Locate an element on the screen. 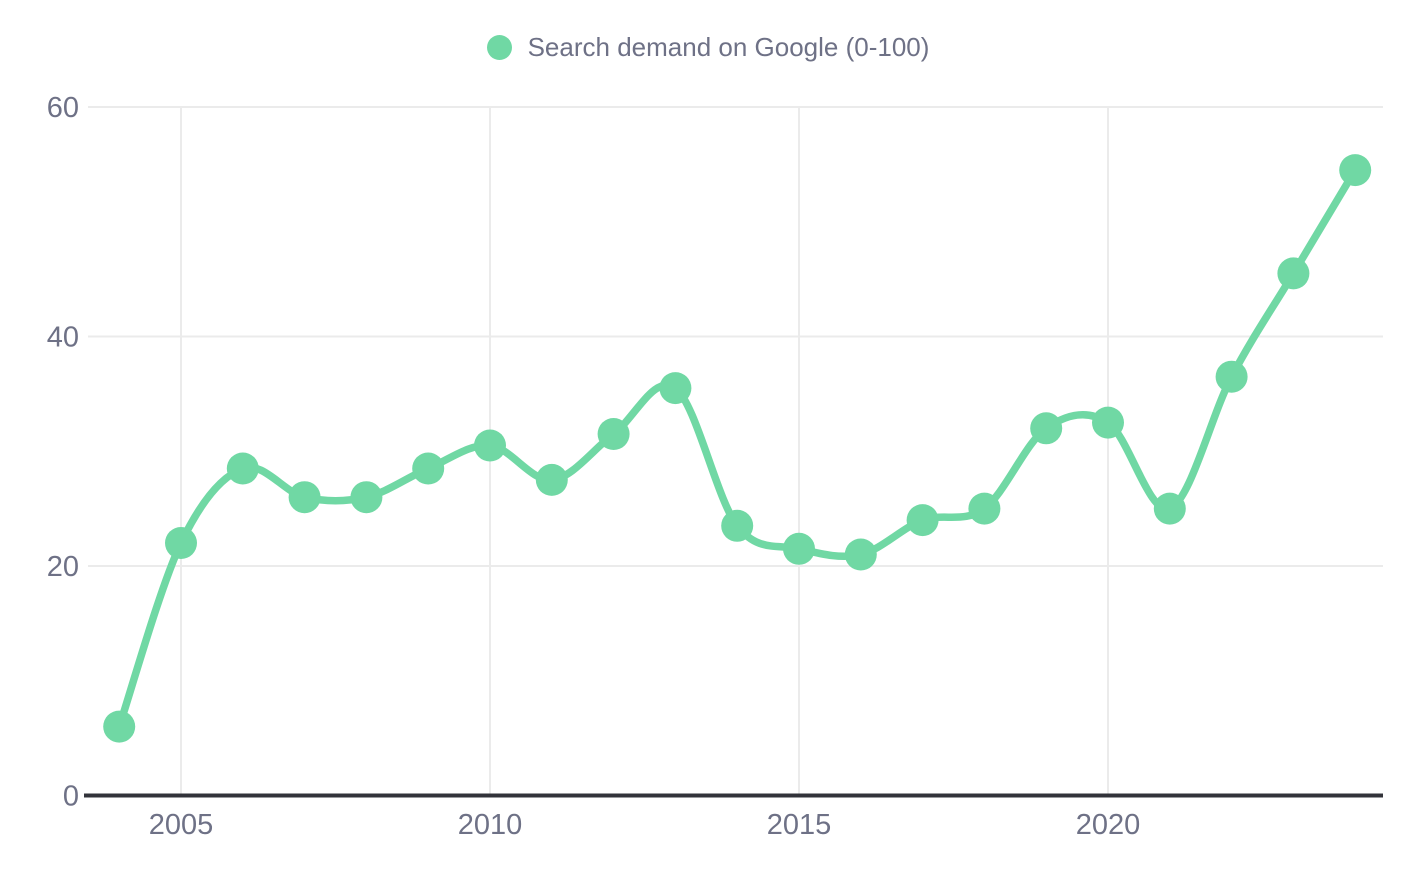 Image resolution: width=1416 pixels, height=874 pixels. legend-label: Search demand on Google (0-100) is located at coordinates (728, 47).